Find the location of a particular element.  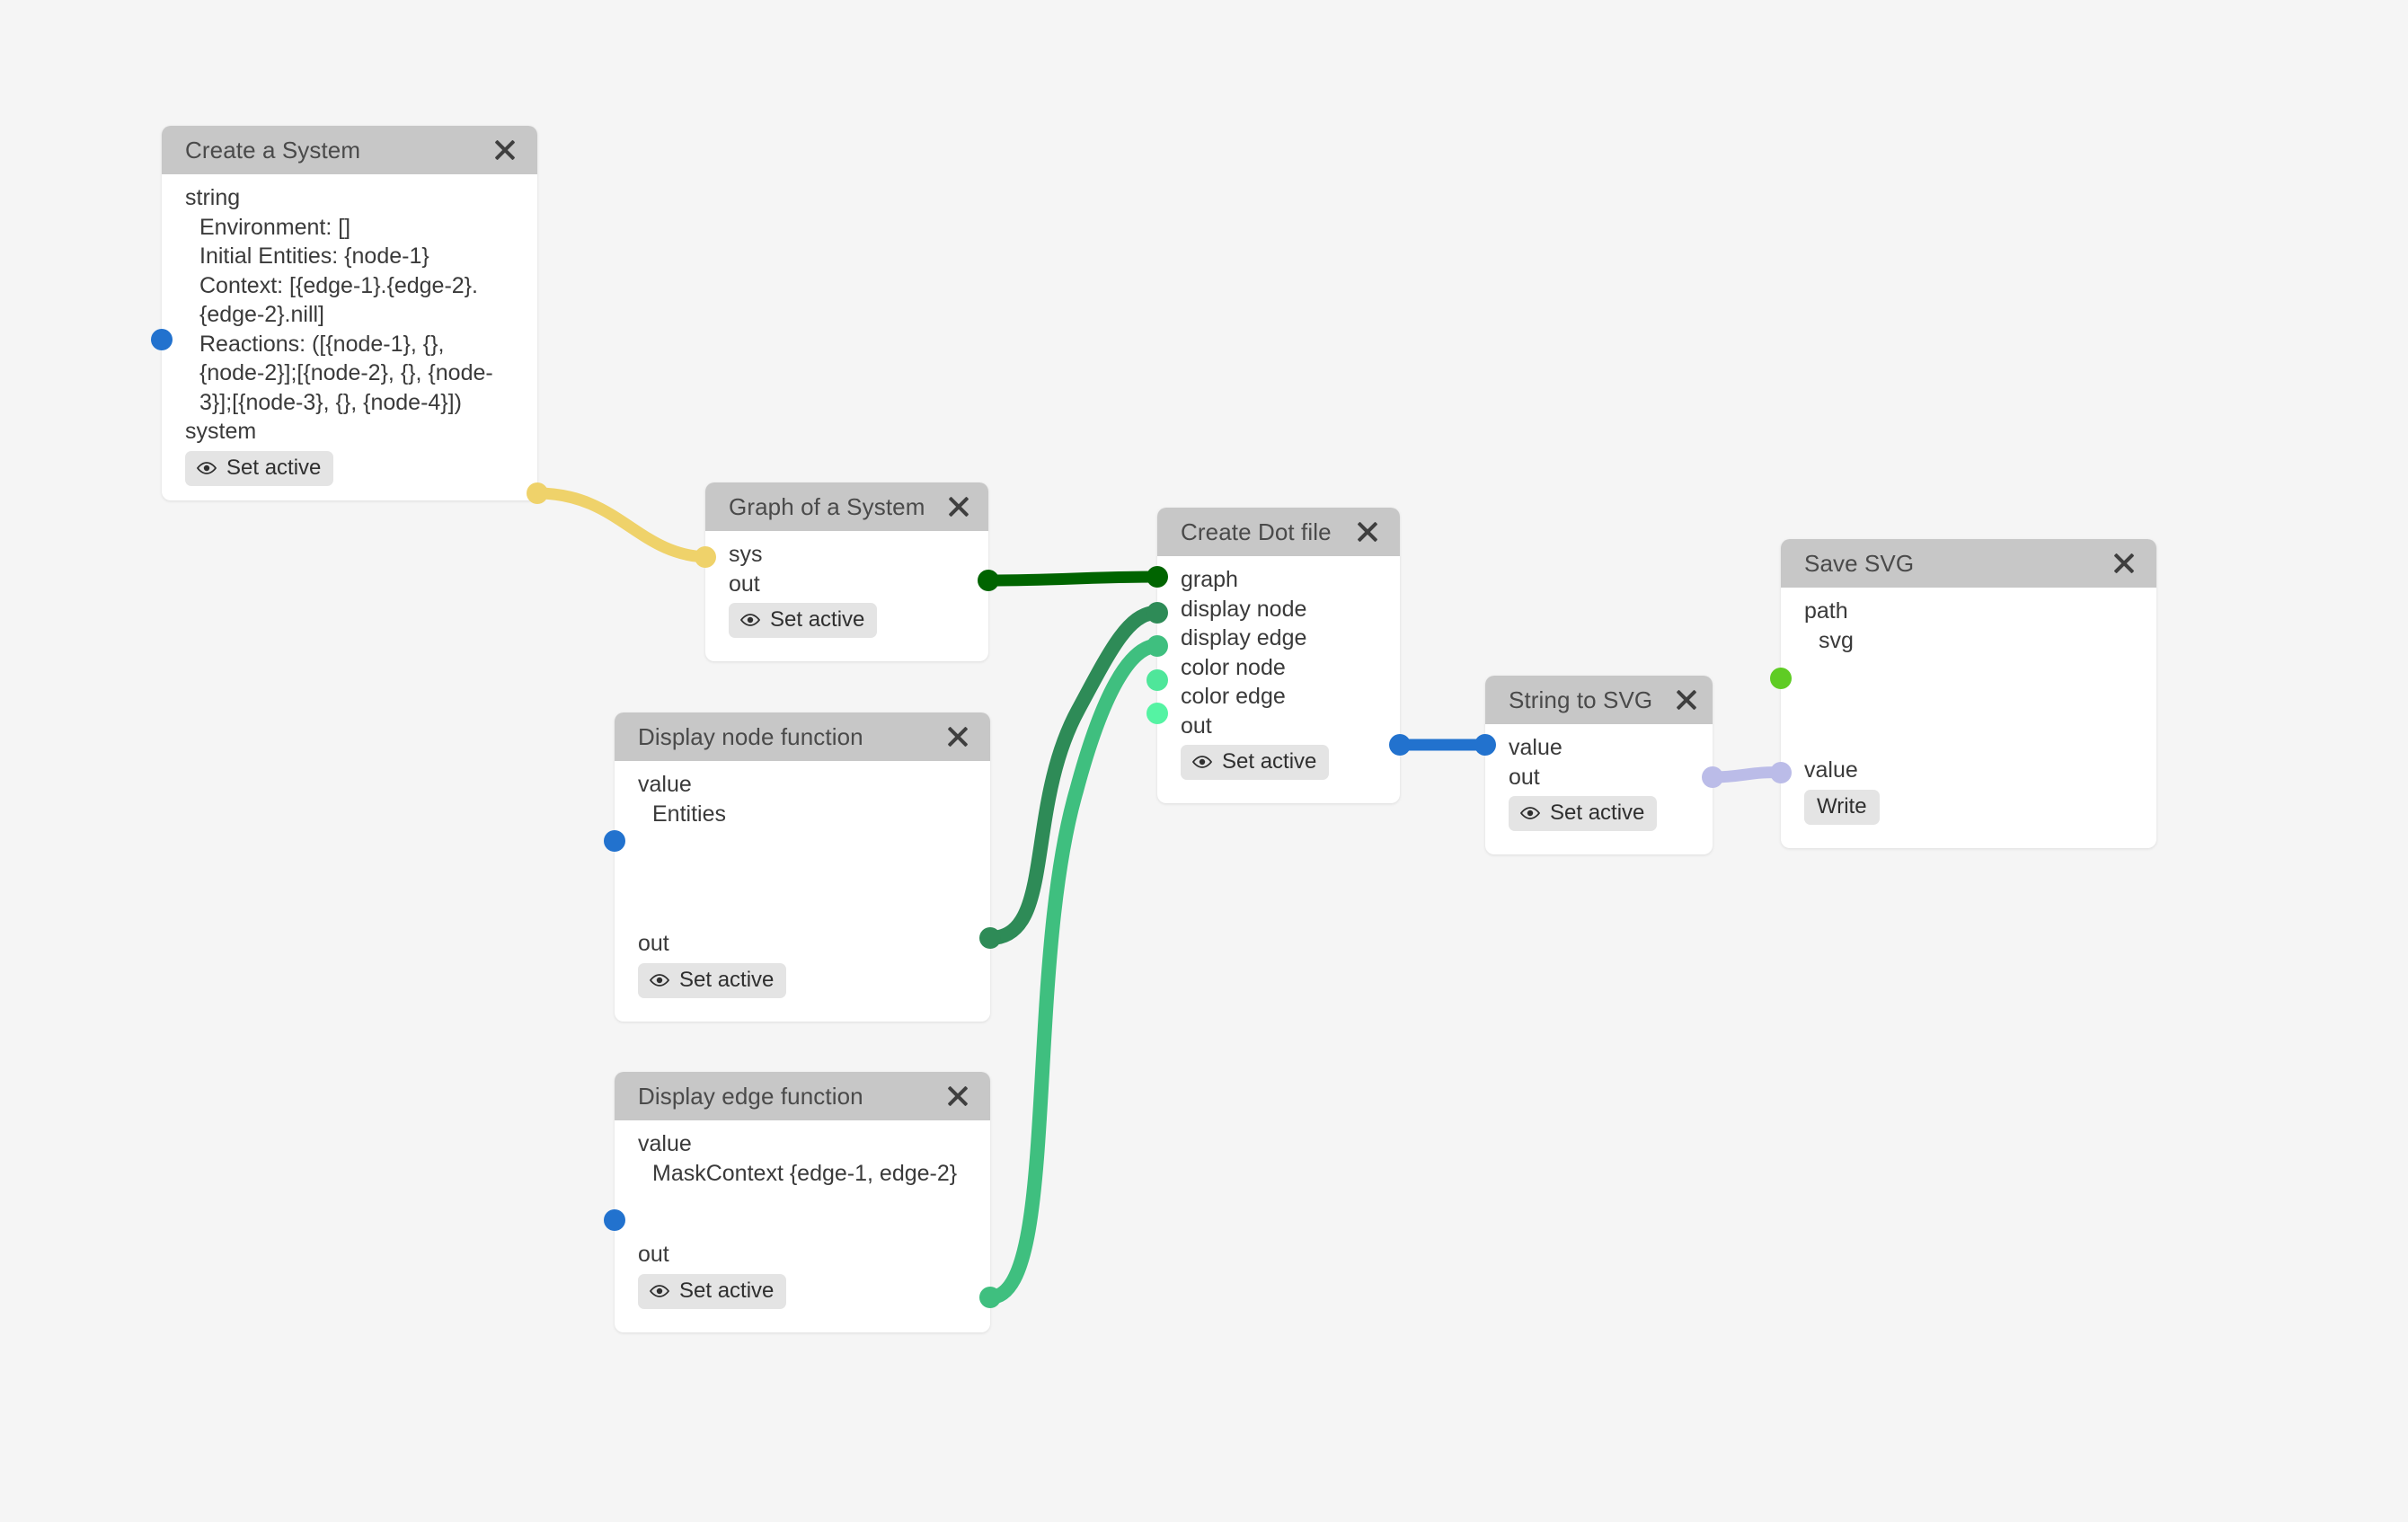

node-header: String to SVG is located at coordinates (1599, 700).